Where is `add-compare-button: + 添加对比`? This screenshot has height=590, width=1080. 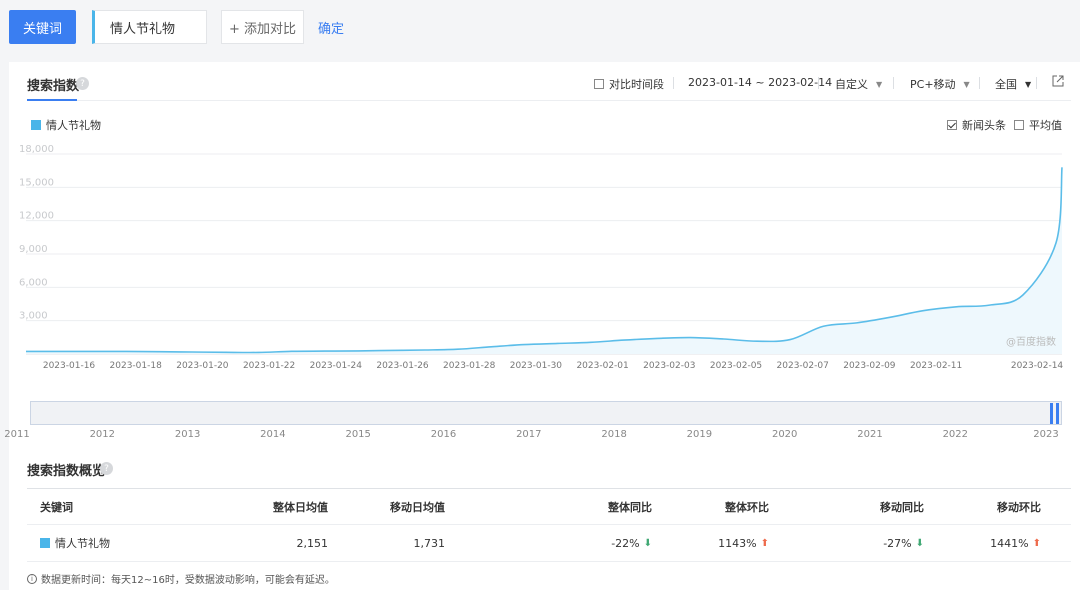
add-compare-button: + 添加对比 is located at coordinates (262, 27).